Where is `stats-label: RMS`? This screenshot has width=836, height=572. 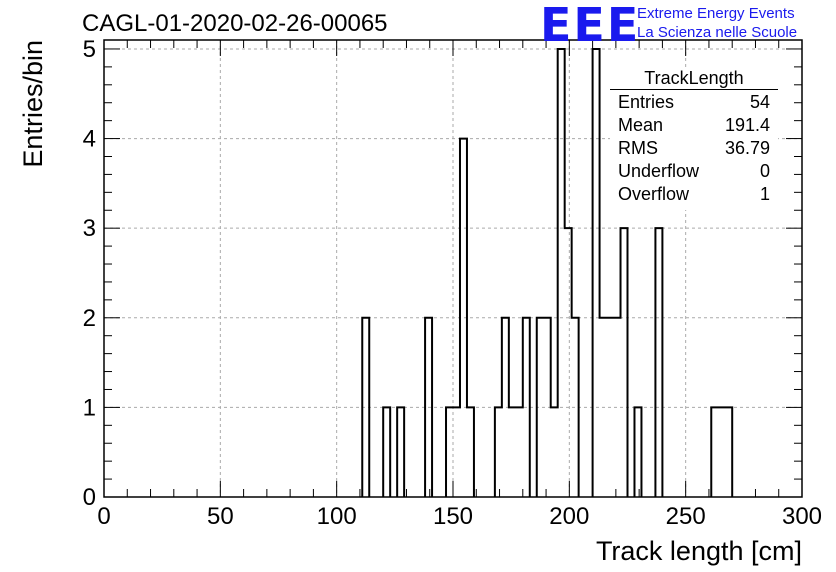
stats-label: RMS is located at coordinates (638, 148).